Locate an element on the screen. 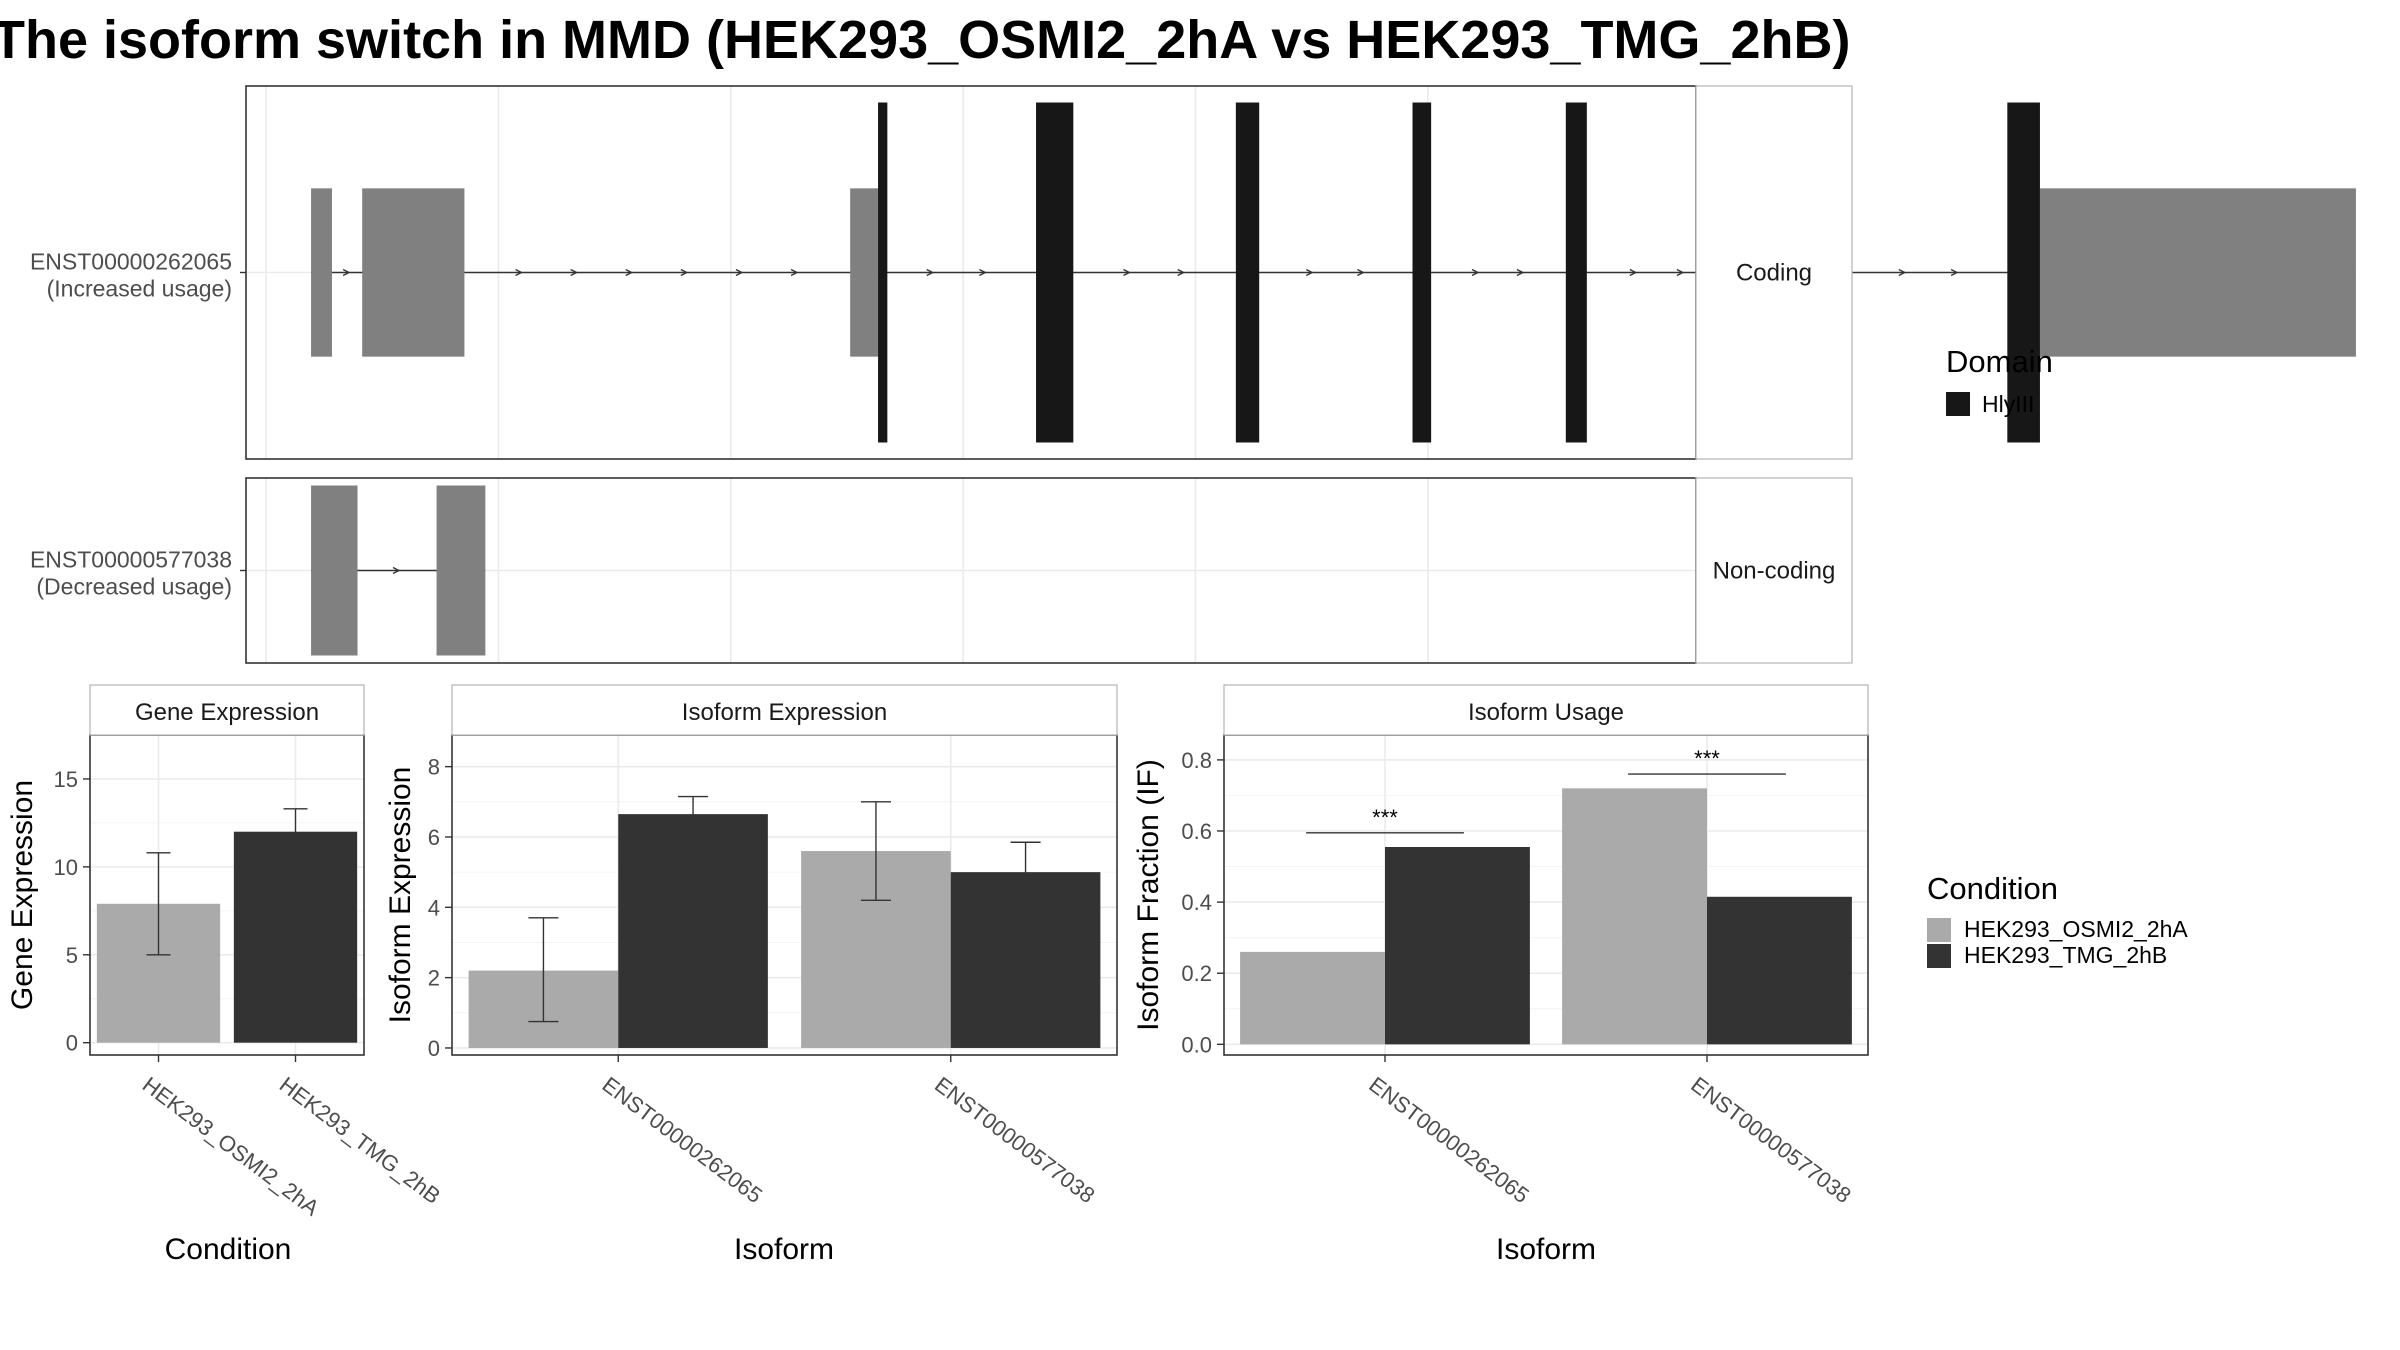 The image size is (2400, 1350). track-2-category-label: Non-coding is located at coordinates (1774, 571).